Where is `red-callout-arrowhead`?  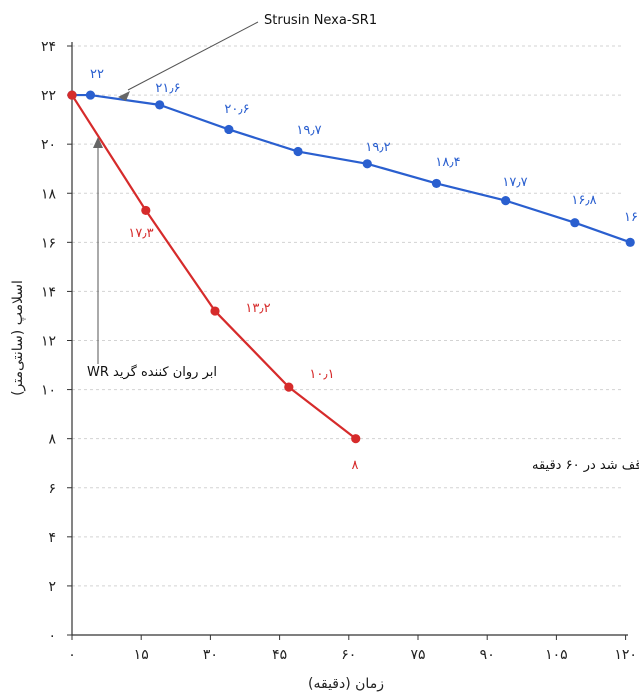
red-callout-arrowhead is located at coordinates (98, 142).